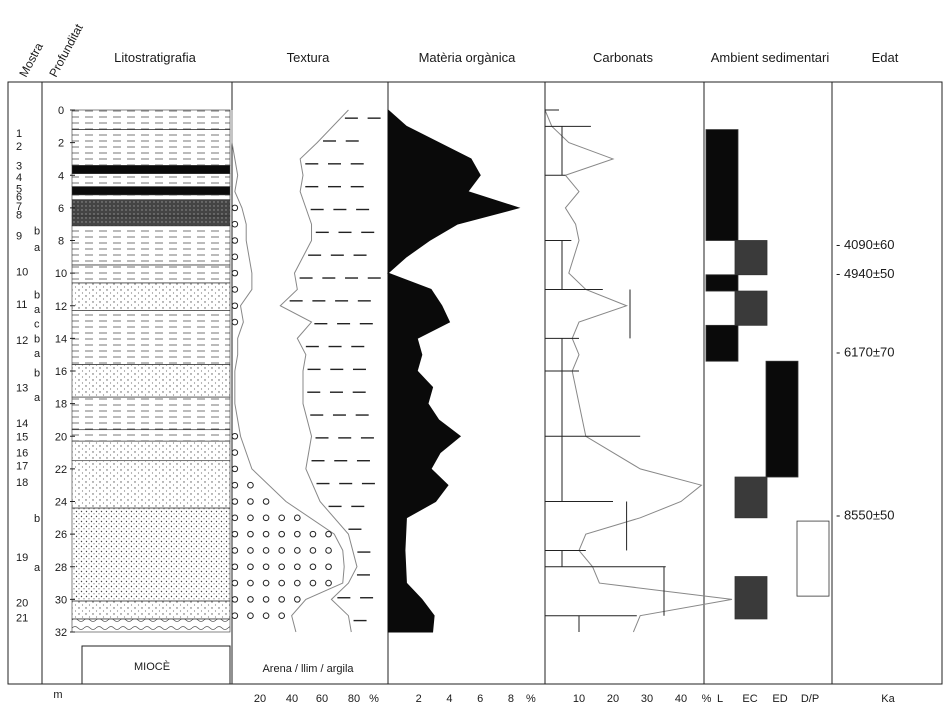 The height and width of the screenshot is (709, 947). I want to click on organic-tick-label: 6, so click(480, 699).